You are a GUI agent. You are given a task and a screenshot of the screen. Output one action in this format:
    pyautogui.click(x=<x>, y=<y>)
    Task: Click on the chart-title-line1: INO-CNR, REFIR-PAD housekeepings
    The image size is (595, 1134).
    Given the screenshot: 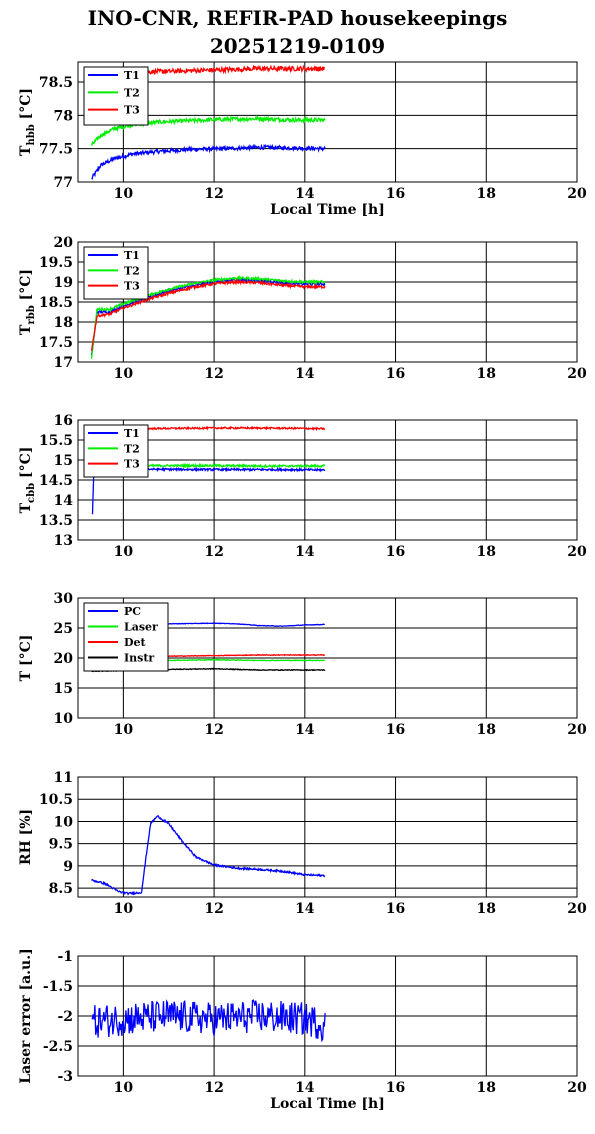 What is the action you would take?
    pyautogui.click(x=297, y=18)
    